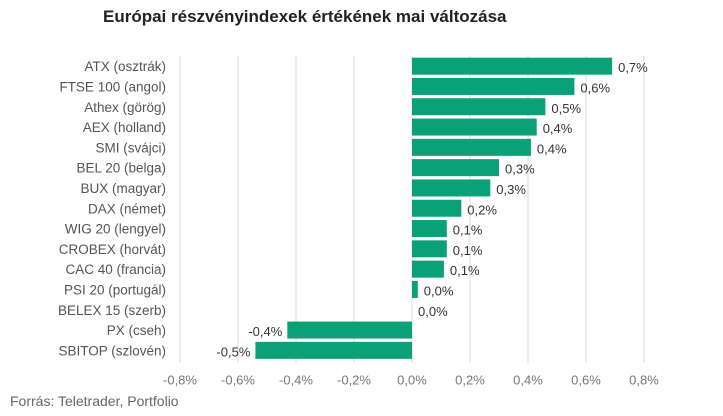  Describe the element at coordinates (566, 108) in the screenshot. I see `value-label: 0,5%` at that location.